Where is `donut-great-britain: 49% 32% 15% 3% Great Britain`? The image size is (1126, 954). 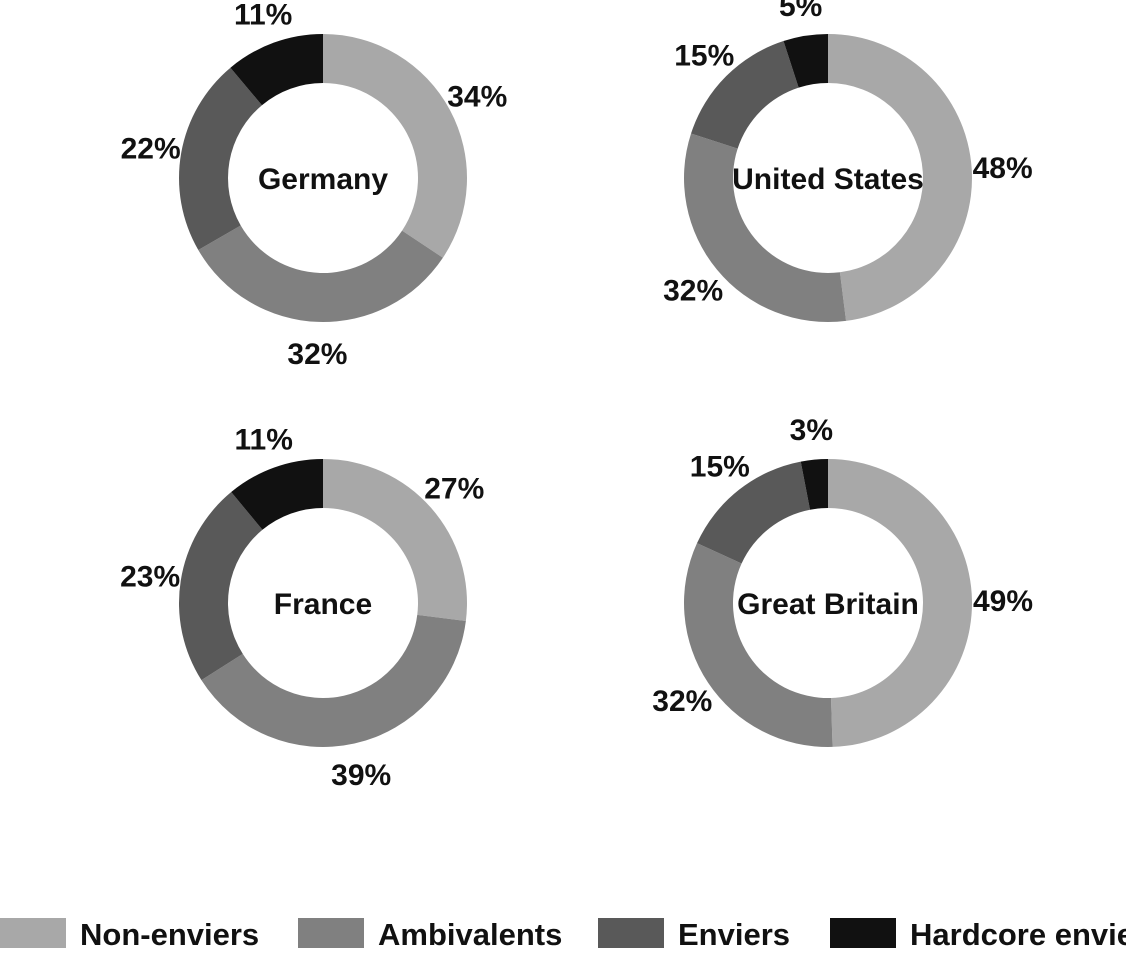 donut-great-britain: 49% 32% 15% 3% Great Britain is located at coordinates (842, 580).